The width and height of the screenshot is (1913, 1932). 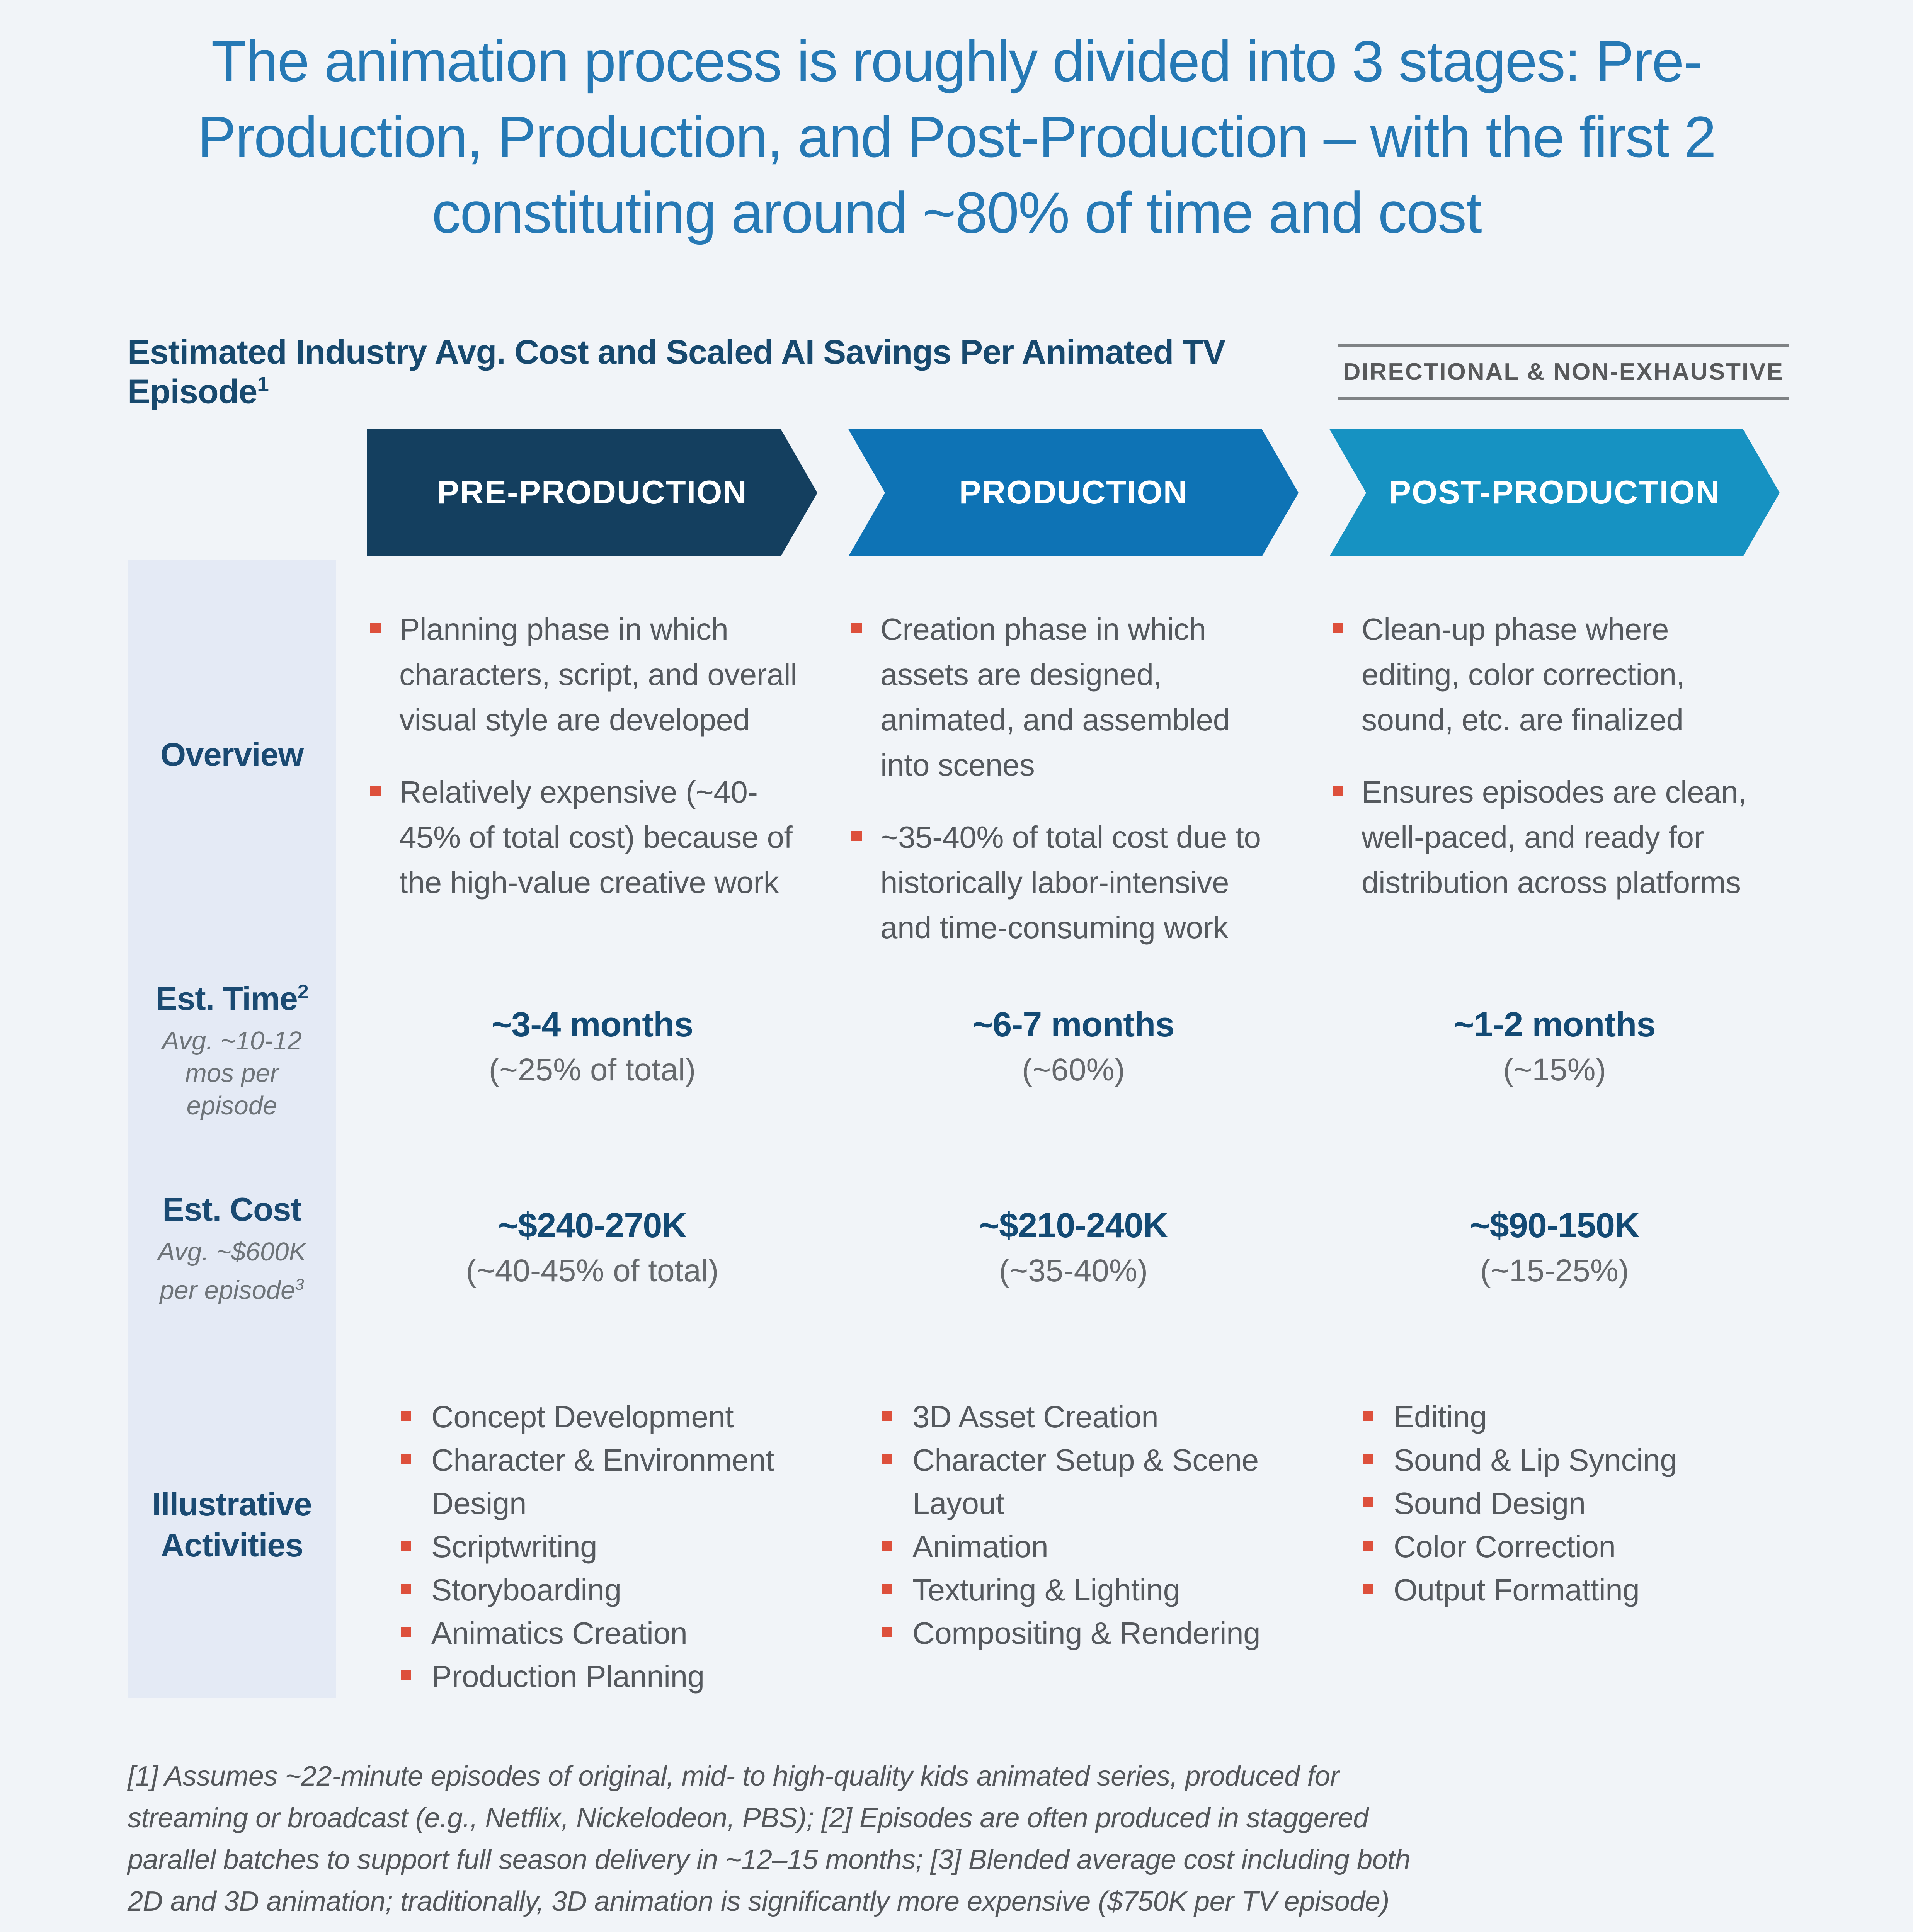 I want to click on est-time-share: (~15%), so click(x=1554, y=1070).